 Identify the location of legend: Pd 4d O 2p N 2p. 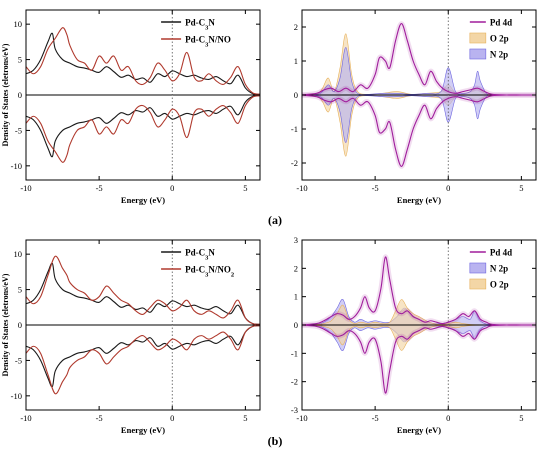
(490, 39).